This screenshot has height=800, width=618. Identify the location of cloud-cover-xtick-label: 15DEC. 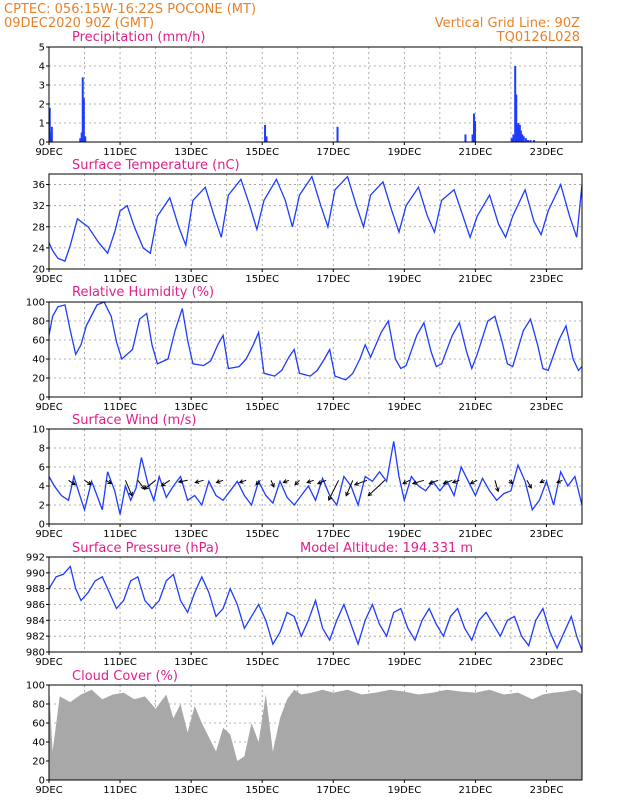
(262, 790).